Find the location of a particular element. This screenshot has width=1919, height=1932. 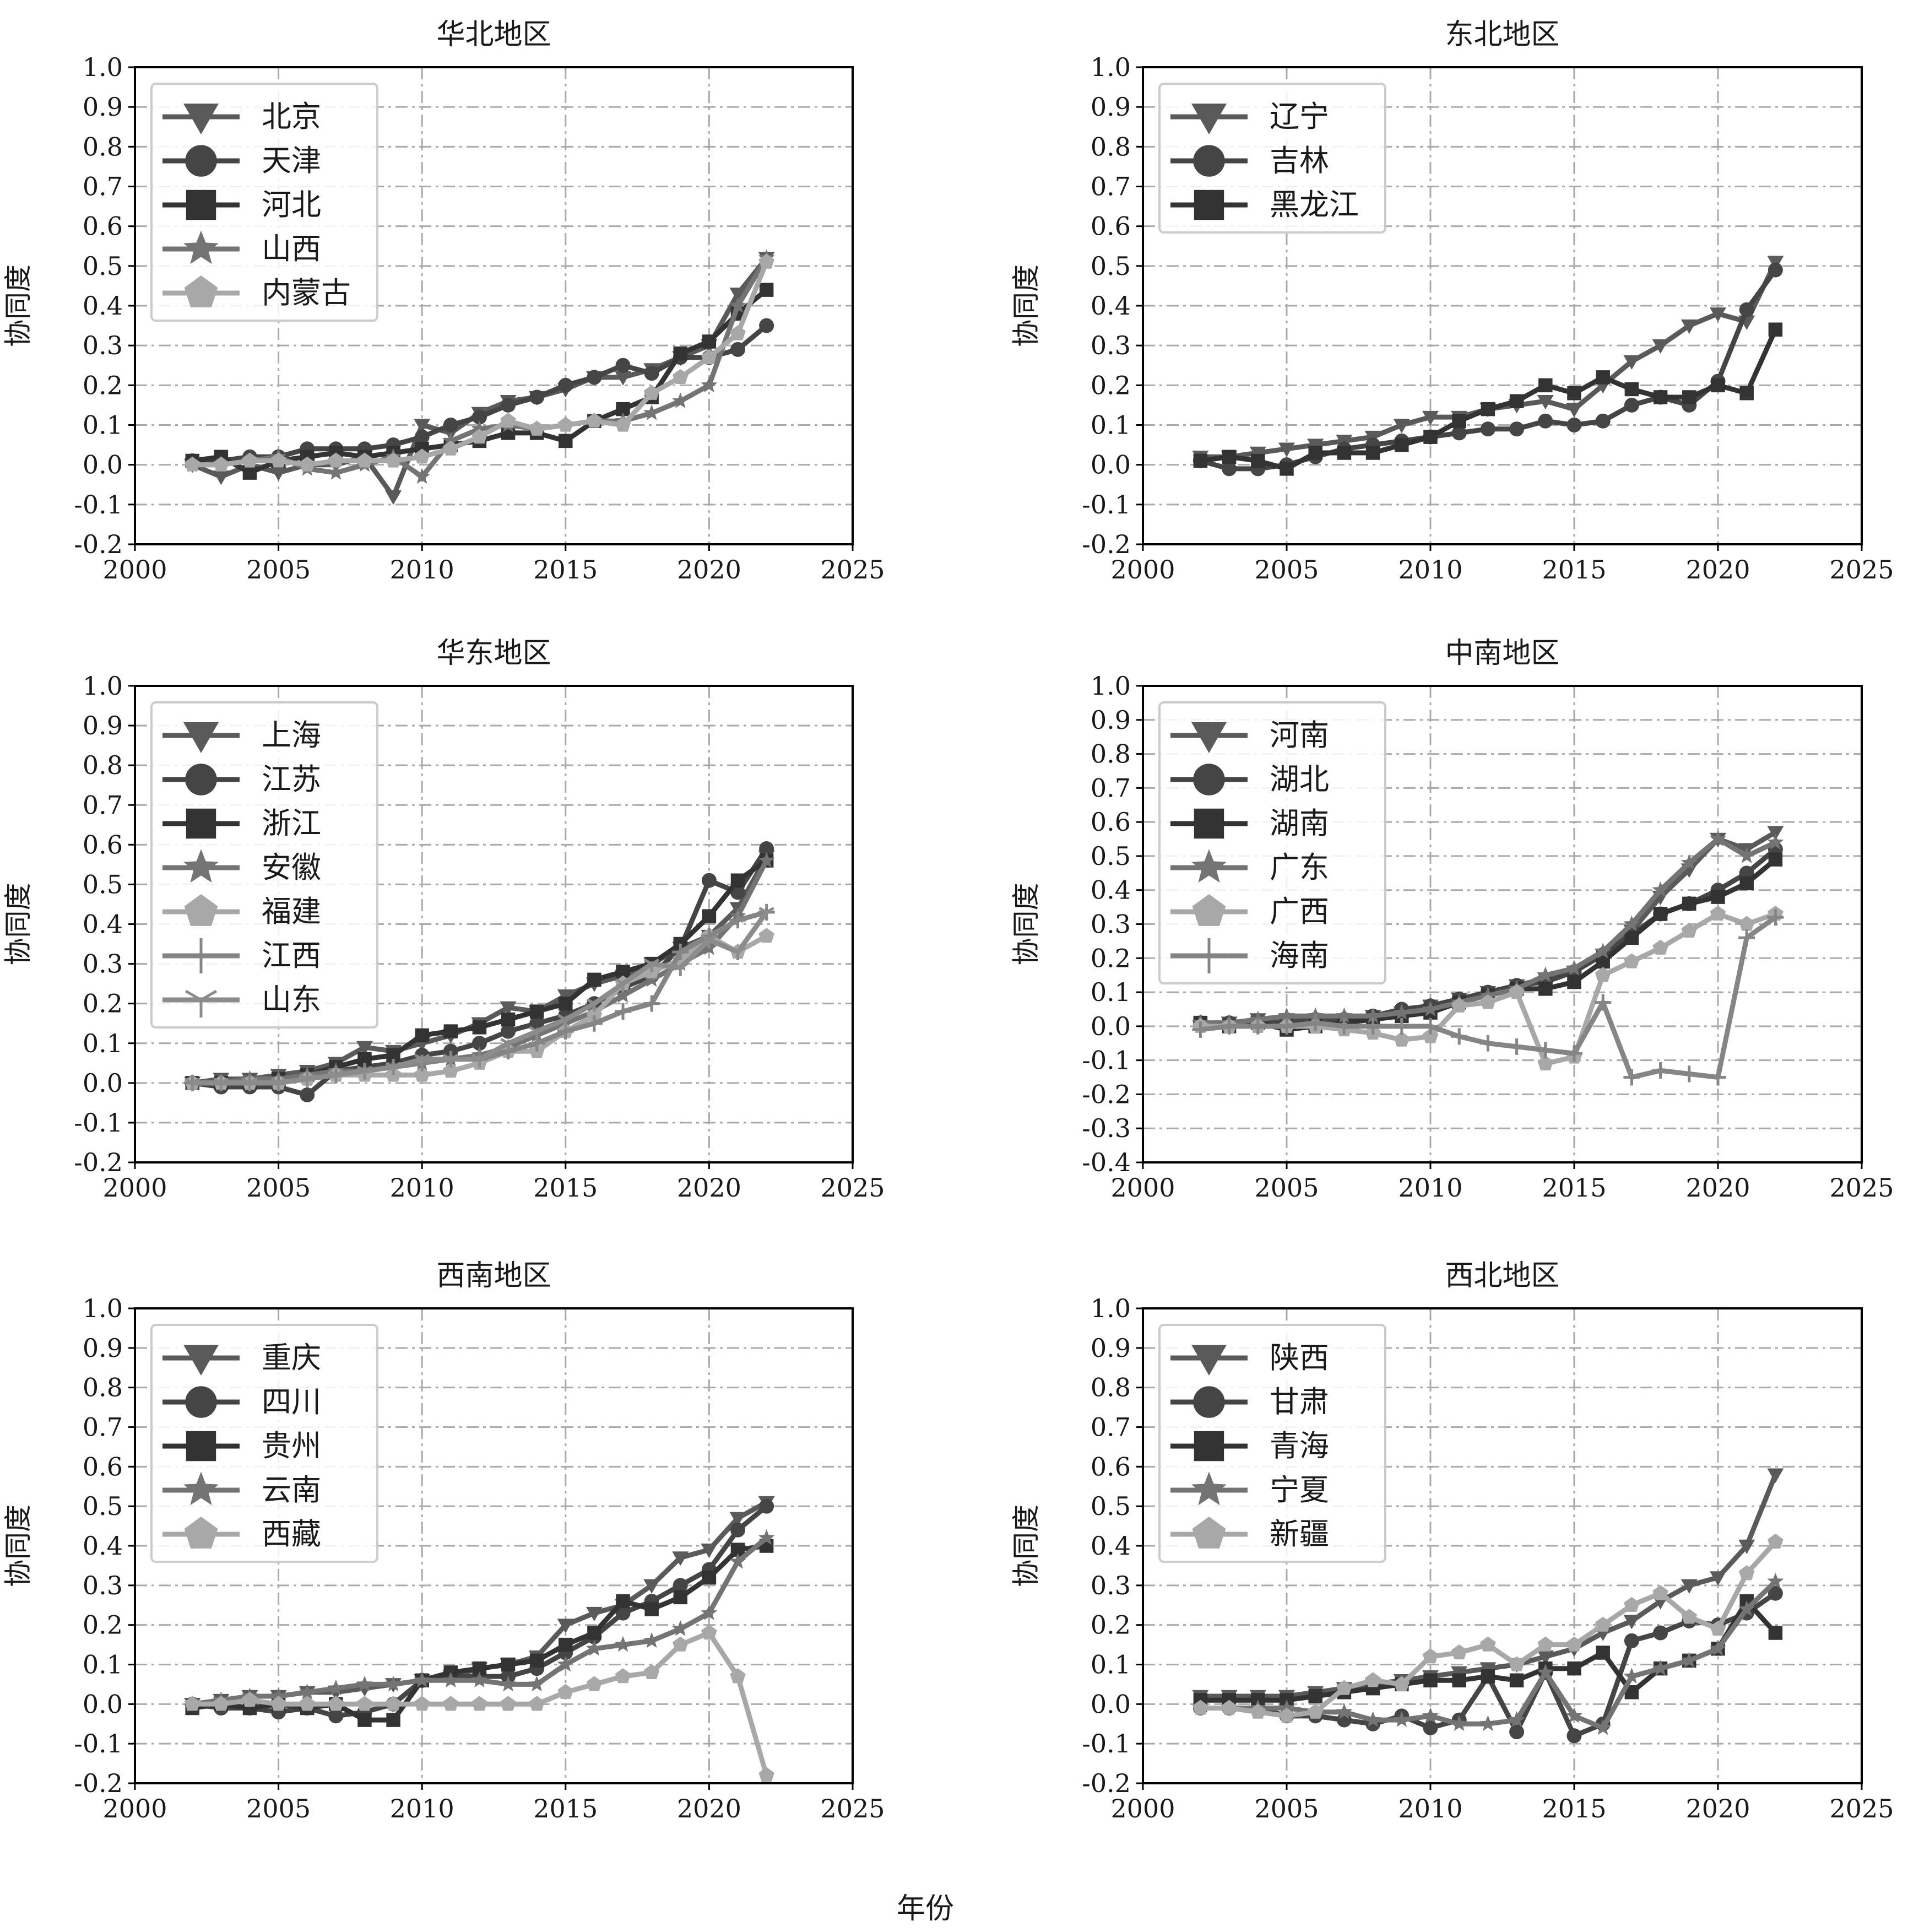

y-tick-label: 0.3 is located at coordinates (103, 964).